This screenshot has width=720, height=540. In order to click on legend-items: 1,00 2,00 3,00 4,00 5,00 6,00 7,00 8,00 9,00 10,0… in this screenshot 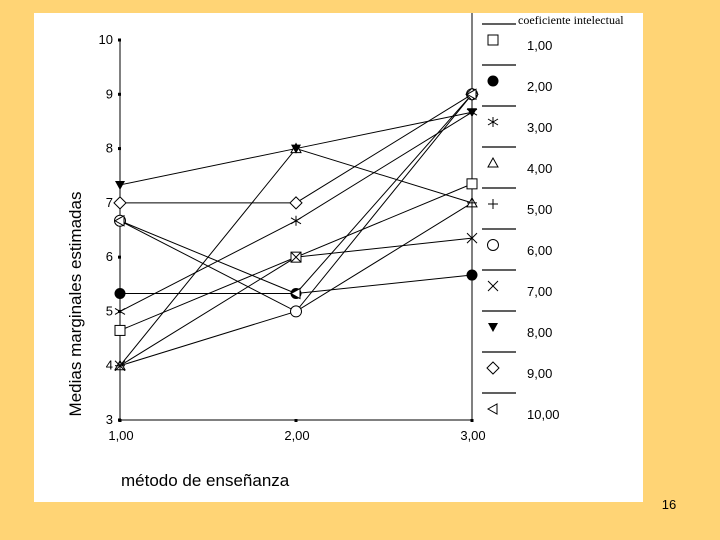, I will do `click(521, 222)`.